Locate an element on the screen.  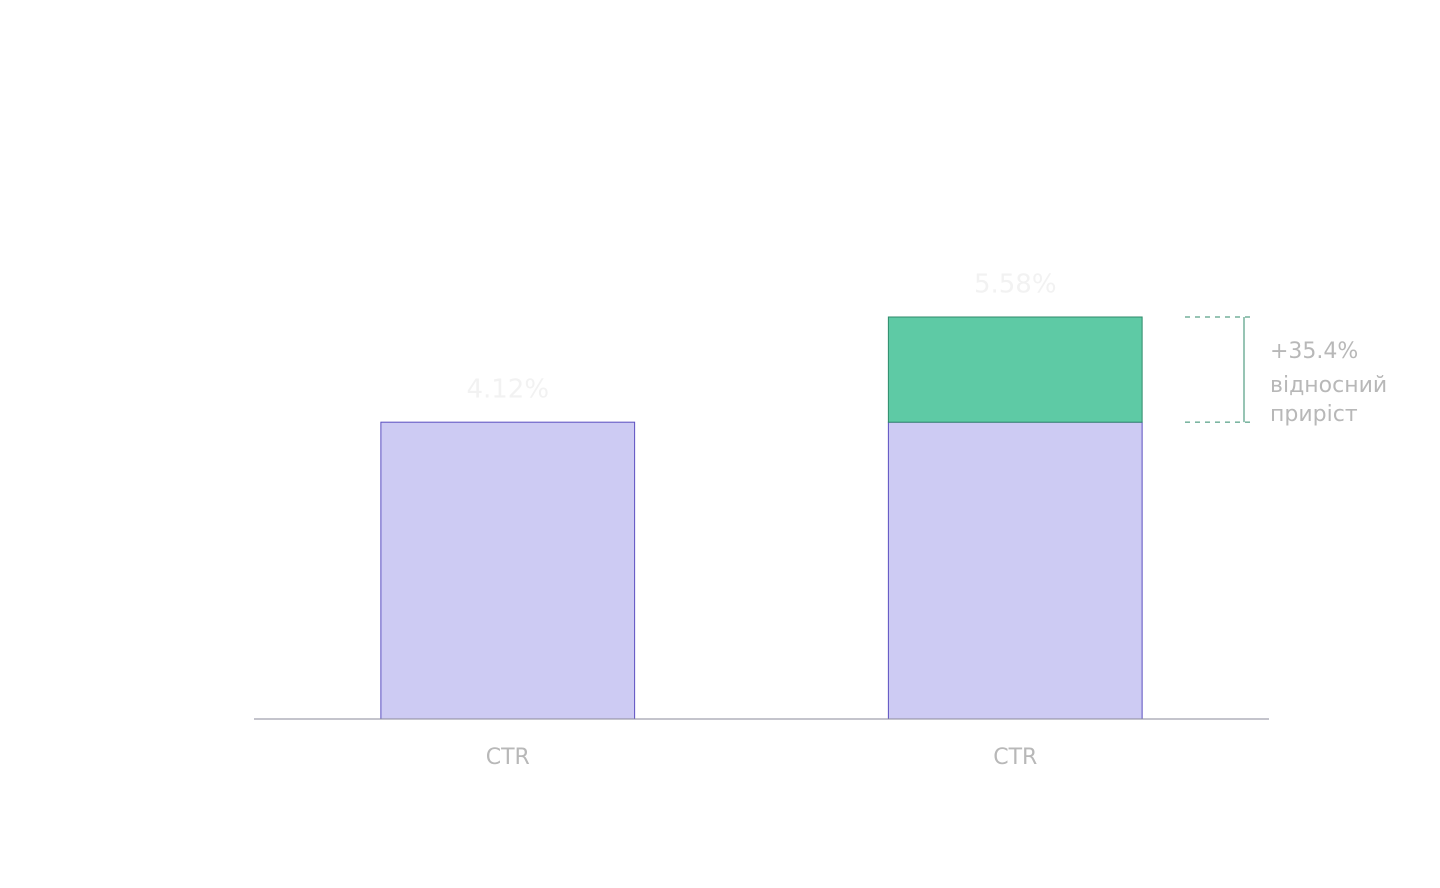
annotation-text: відносний is located at coordinates (1328, 385).